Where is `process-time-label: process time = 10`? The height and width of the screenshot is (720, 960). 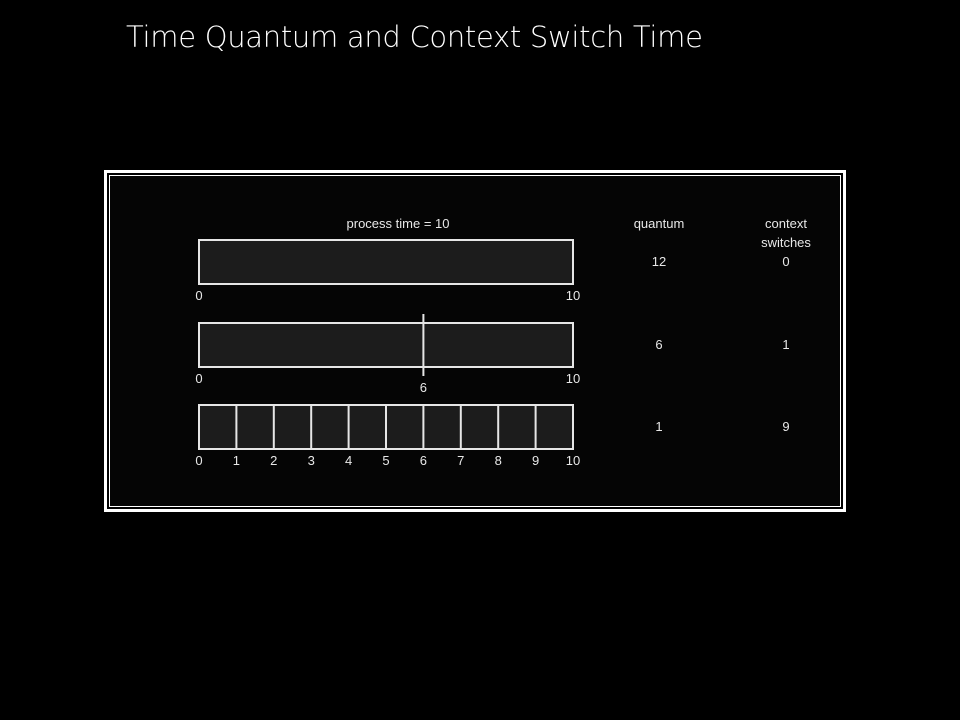
process-time-label: process time = 10 is located at coordinates (398, 223).